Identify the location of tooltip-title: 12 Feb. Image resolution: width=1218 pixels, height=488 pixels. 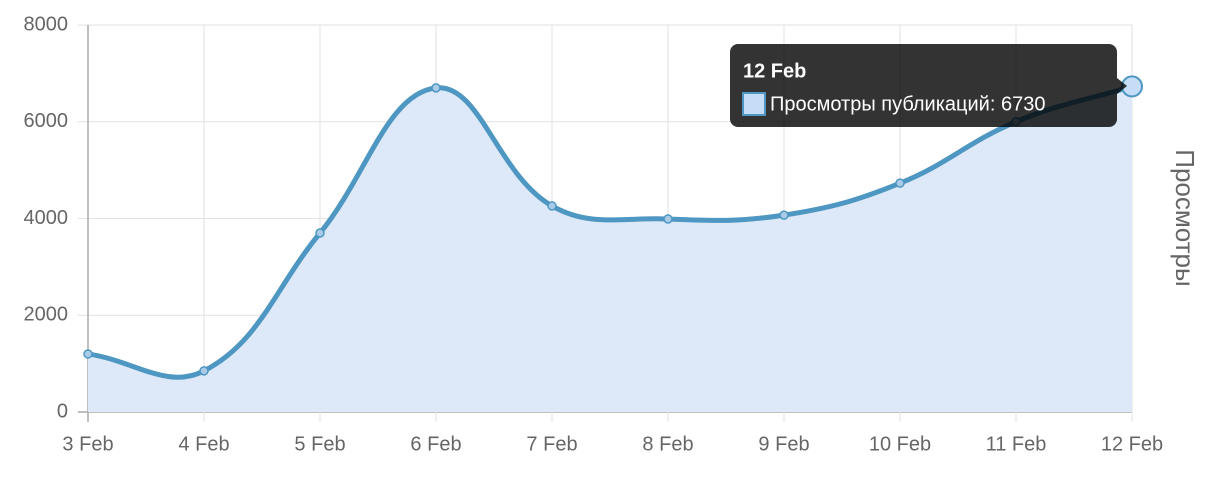
(774, 71).